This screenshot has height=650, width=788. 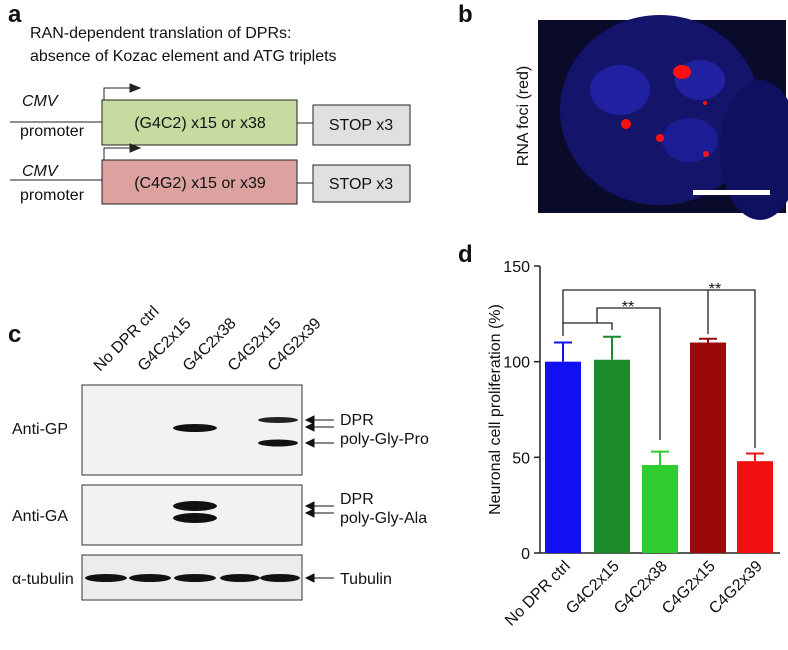 I want to click on y-tick-label: 0, so click(x=525, y=554).